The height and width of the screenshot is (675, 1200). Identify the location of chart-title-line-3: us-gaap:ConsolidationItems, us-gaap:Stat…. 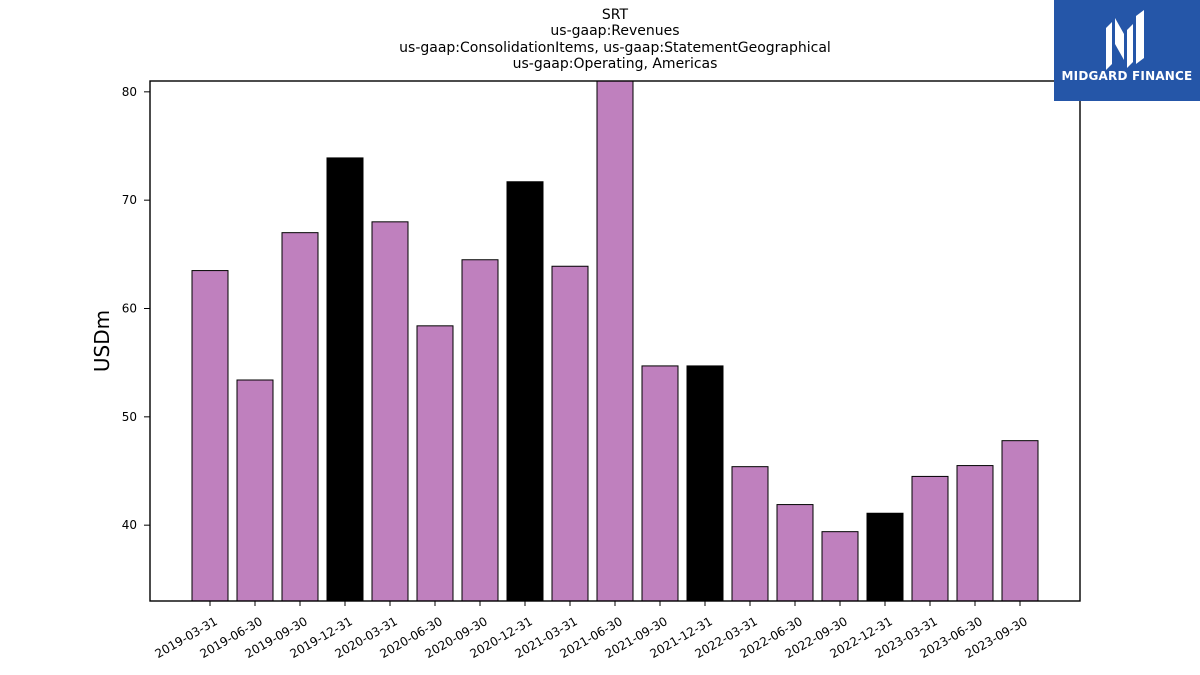
(615, 47).